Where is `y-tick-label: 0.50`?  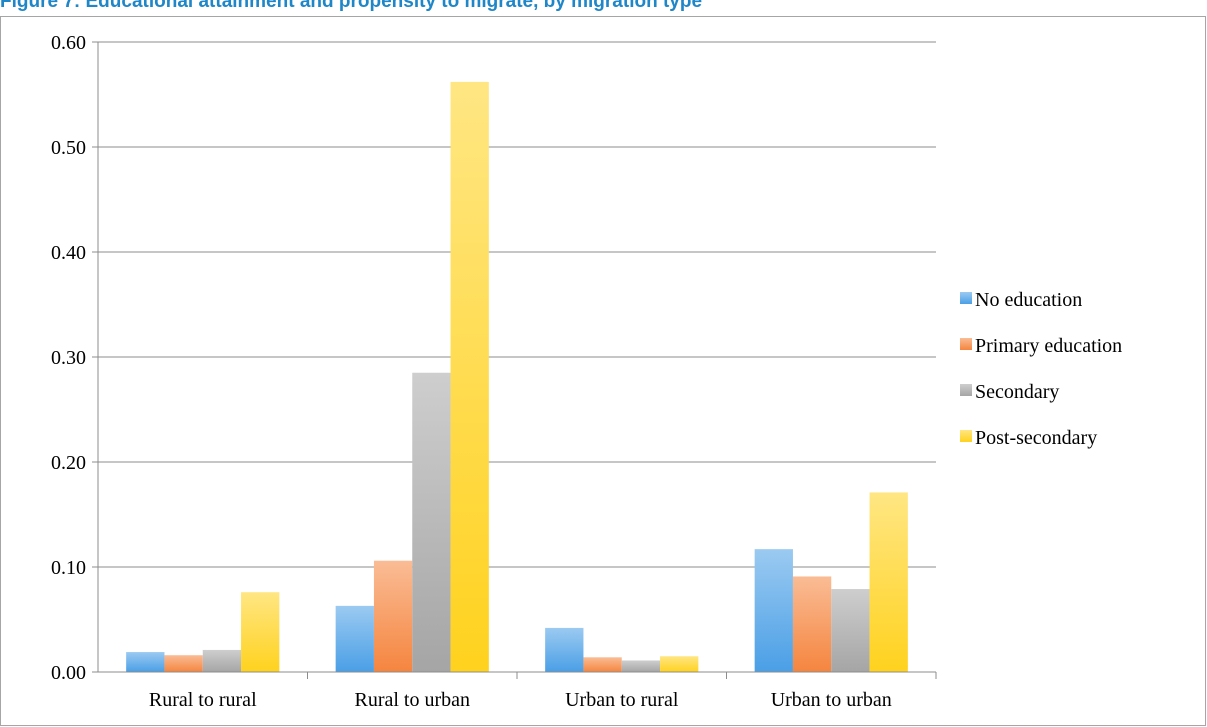 y-tick-label: 0.50 is located at coordinates (68, 148).